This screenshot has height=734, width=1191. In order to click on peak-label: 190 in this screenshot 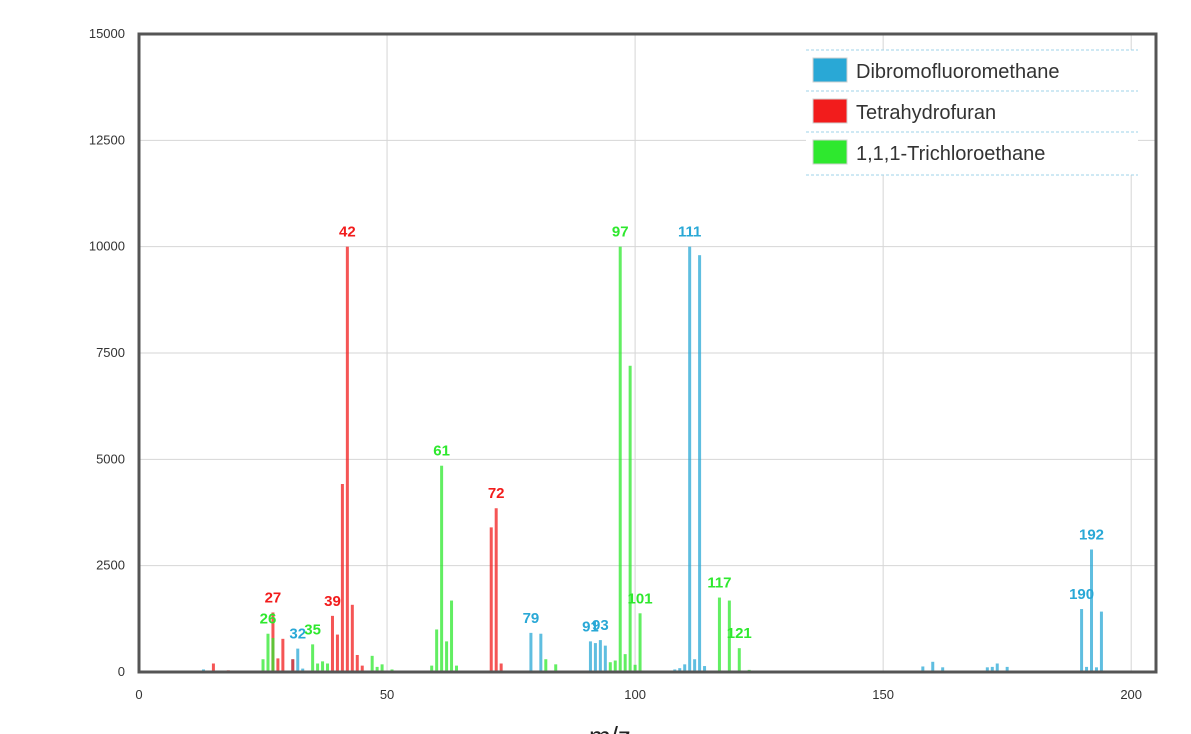, I will do `click(1081, 594)`.